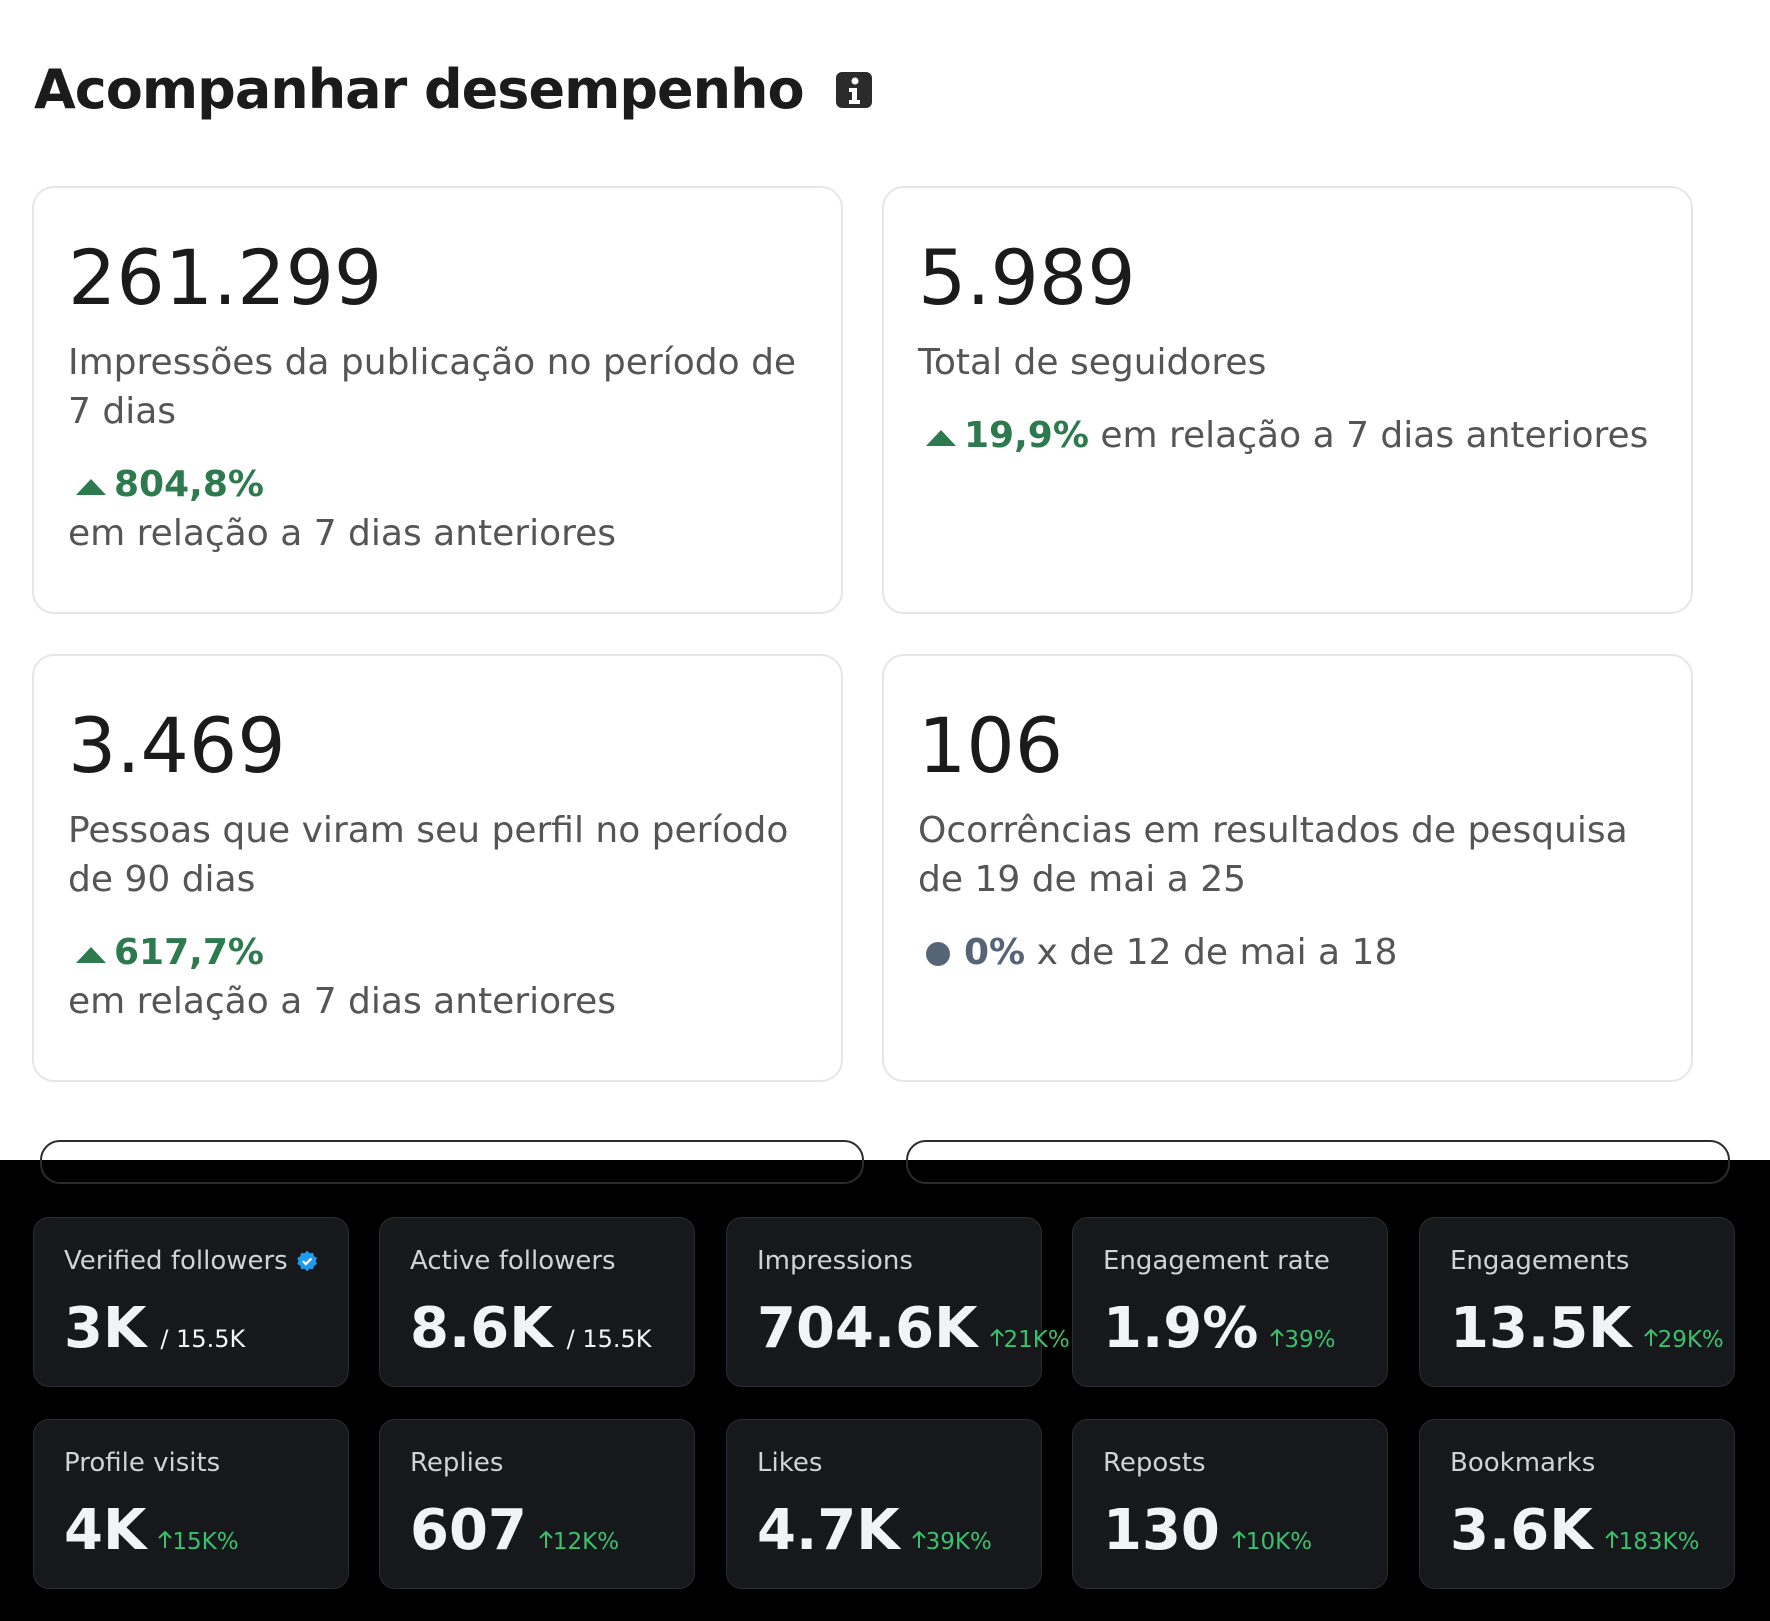  What do you see at coordinates (884, 1463) in the screenshot?
I see `stat-label-row: Likes` at bounding box center [884, 1463].